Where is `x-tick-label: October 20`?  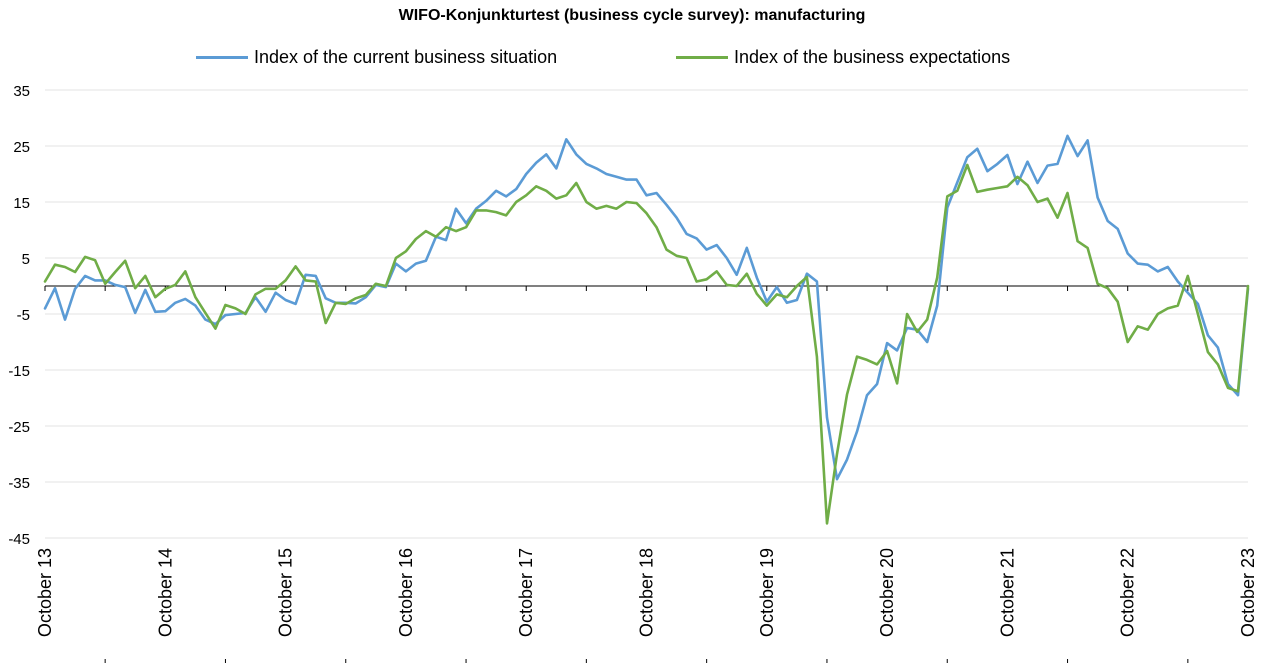 x-tick-label: October 20 is located at coordinates (887, 592).